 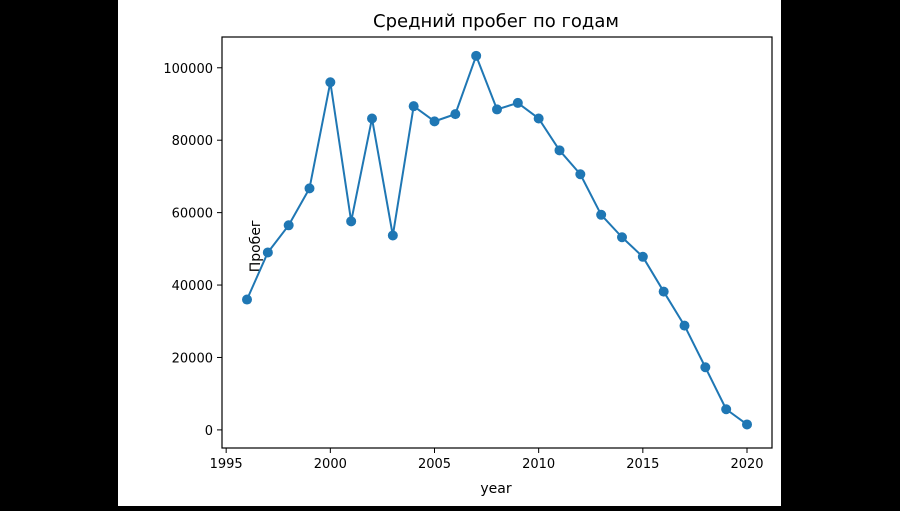 What do you see at coordinates (746, 464) in the screenshot?
I see `x-tick-label: 2020` at bounding box center [746, 464].